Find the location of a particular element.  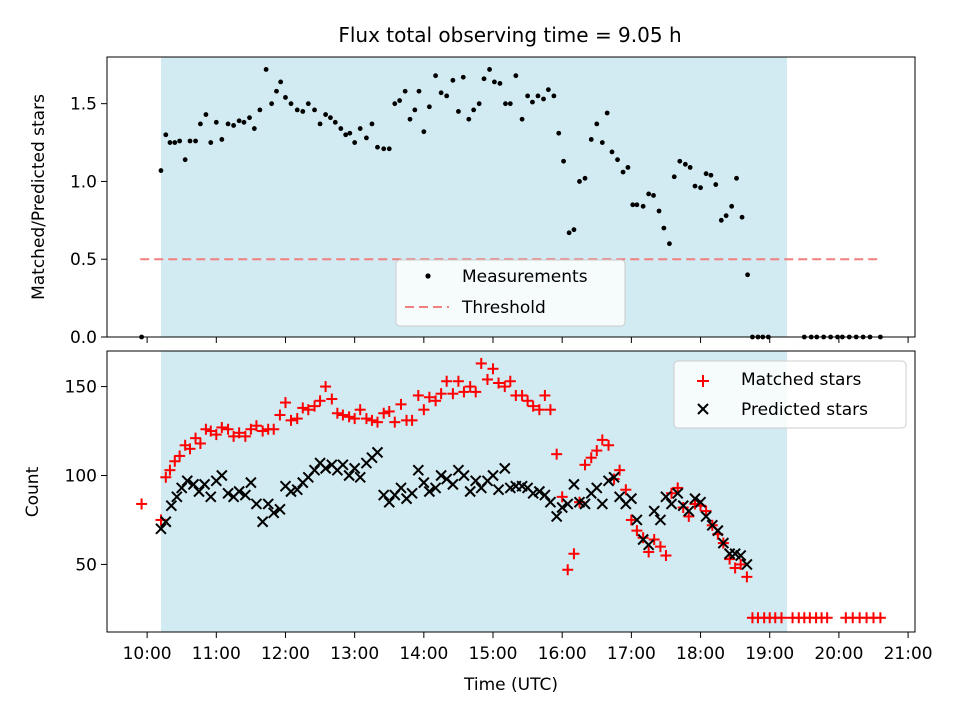

legend-measurements-label: Measurements is located at coordinates (525, 277).